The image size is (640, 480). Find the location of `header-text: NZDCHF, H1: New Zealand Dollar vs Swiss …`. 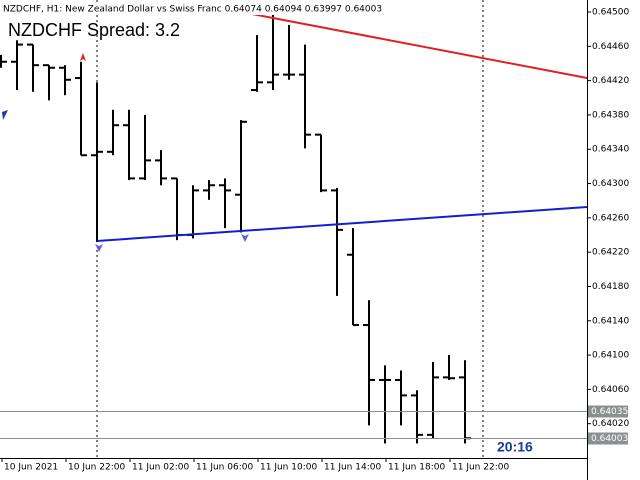

header-text: NZDCHF, H1: New Zealand Dollar vs Swiss … is located at coordinates (192, 10).